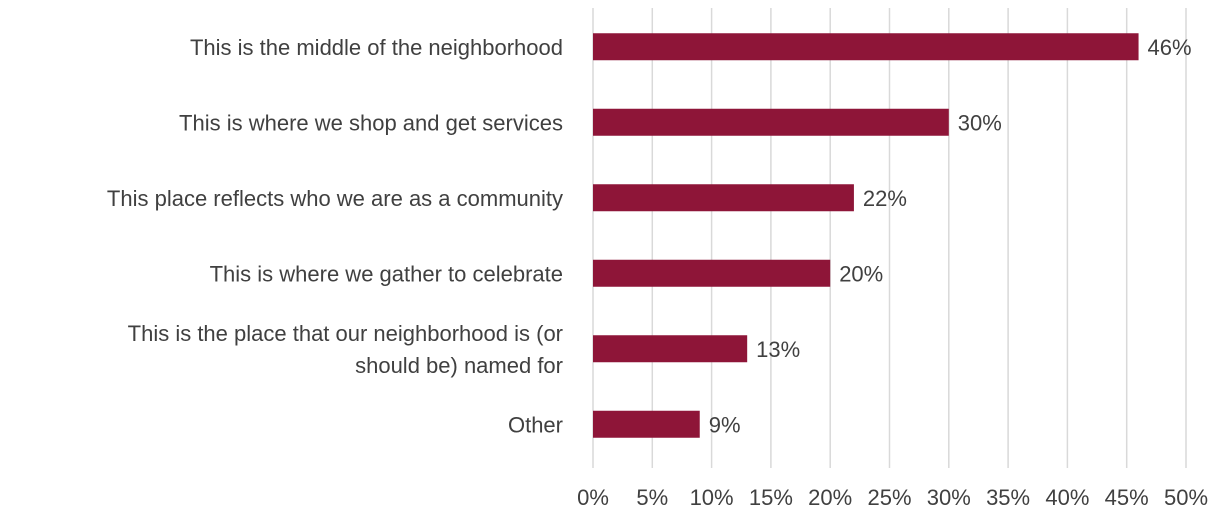  What do you see at coordinates (771, 497) in the screenshot?
I see `x-tick-label: 15%` at bounding box center [771, 497].